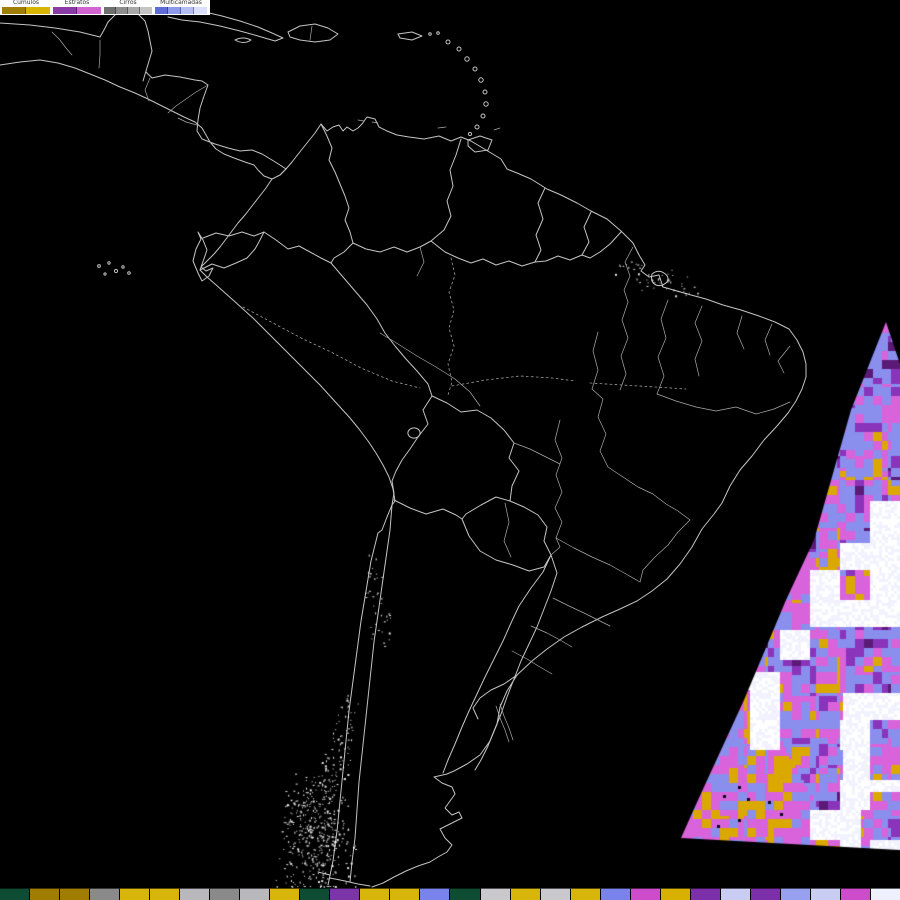 The width and height of the screenshot is (900, 900). I want to click on legend-swatches-cirros, so click(128, 10).